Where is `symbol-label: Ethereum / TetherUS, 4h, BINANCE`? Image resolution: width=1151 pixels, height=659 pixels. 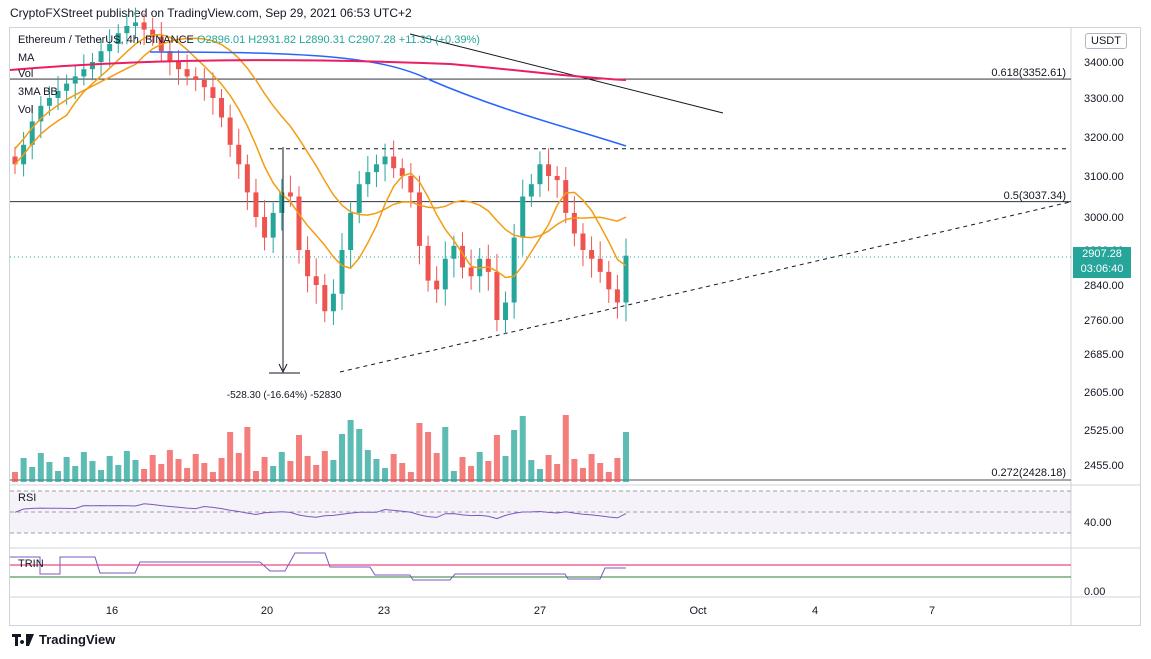 symbol-label: Ethereum / TetherUS, 4h, BINANCE is located at coordinates (106, 40).